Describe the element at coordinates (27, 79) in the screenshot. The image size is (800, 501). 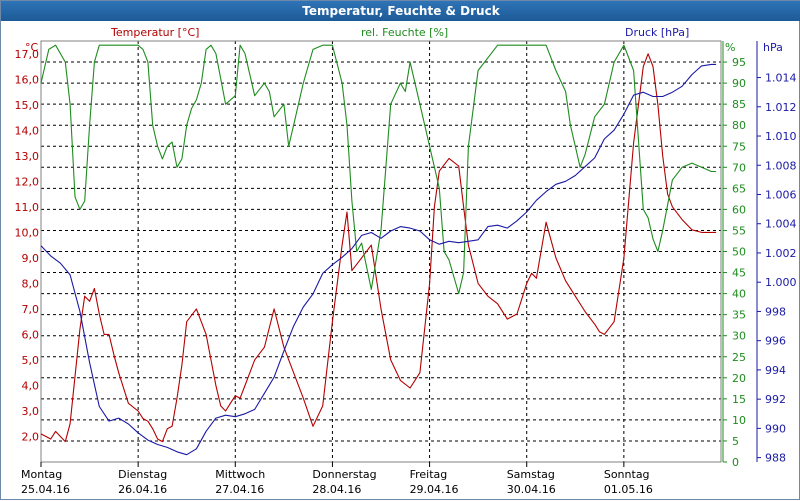
I see `temp-tick-label: 16,0` at that location.